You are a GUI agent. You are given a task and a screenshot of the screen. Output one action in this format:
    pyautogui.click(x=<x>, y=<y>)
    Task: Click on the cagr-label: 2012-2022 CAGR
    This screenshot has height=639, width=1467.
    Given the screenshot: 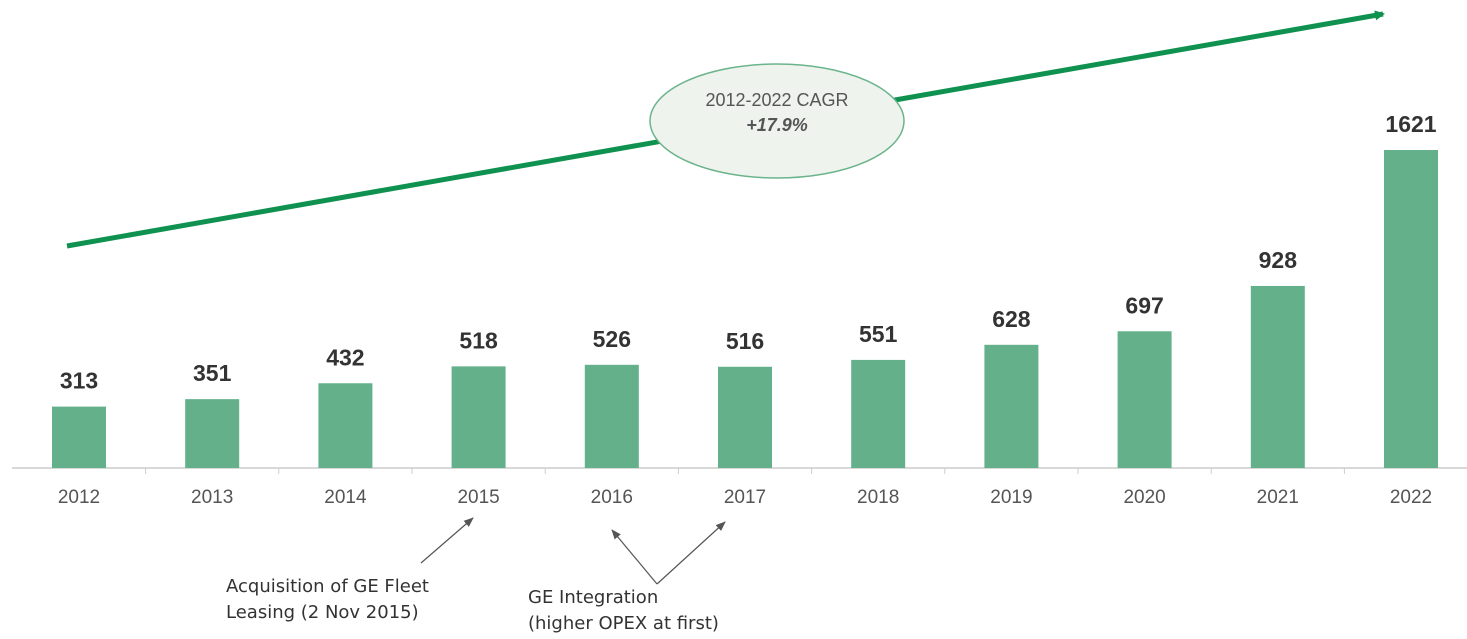 What is the action you would take?
    pyautogui.click(x=776, y=100)
    